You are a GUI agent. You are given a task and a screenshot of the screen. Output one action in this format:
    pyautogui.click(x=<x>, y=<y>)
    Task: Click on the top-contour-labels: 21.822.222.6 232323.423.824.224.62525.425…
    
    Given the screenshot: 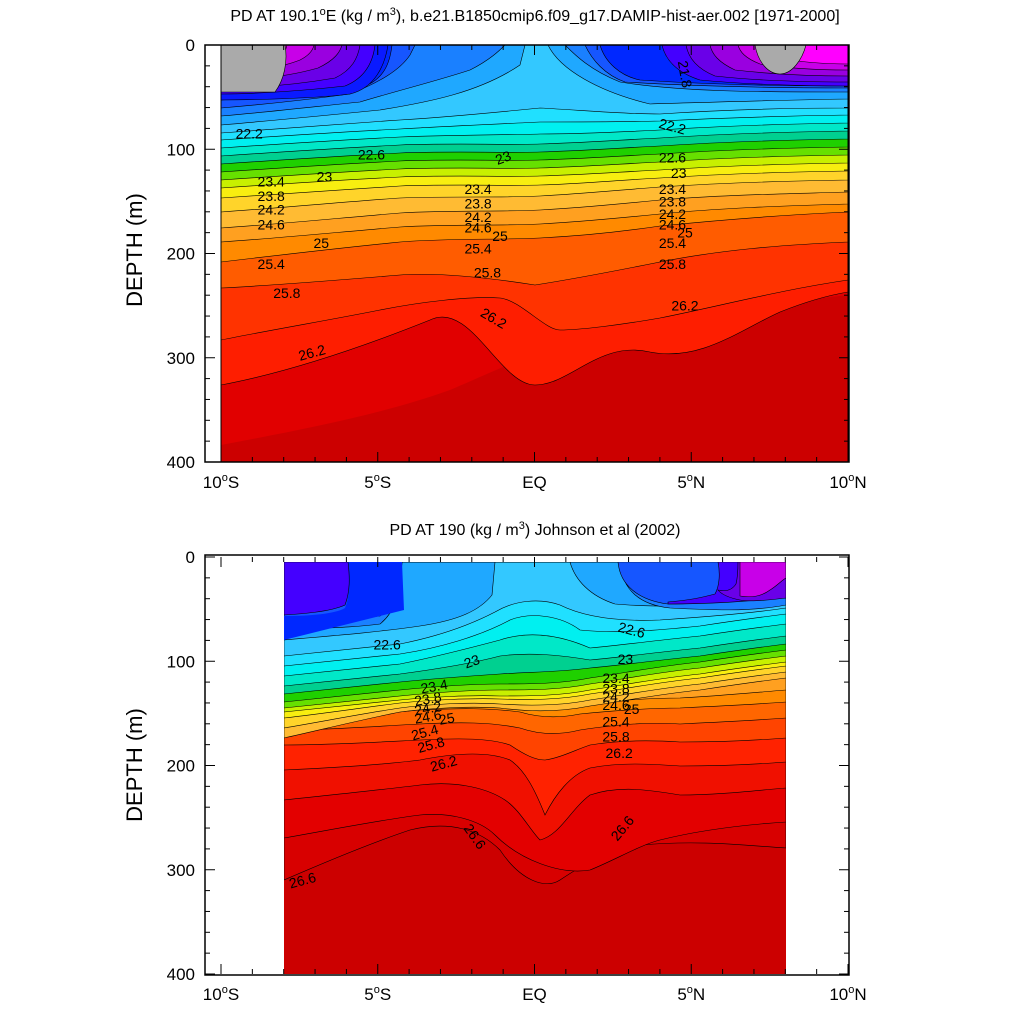 What is the action you would take?
    pyautogui.click(x=467, y=211)
    